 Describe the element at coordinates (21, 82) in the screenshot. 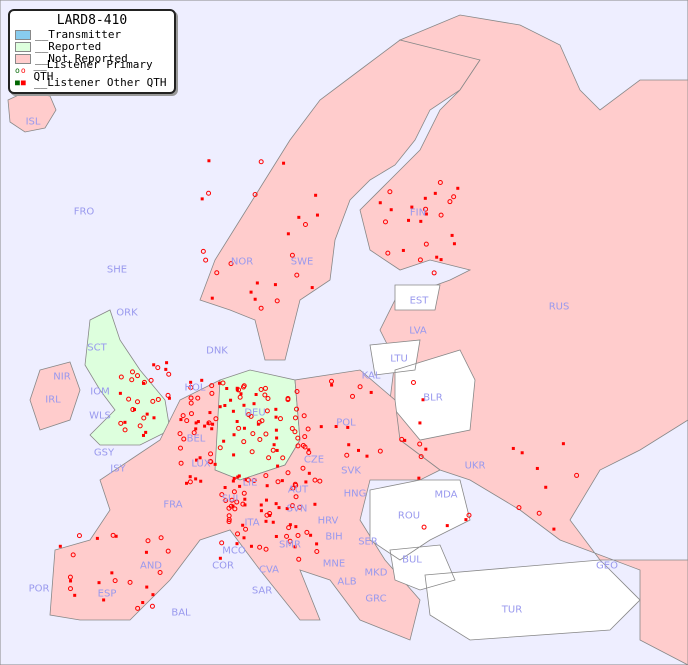

I see `filled-square-icon: ■■` at that location.